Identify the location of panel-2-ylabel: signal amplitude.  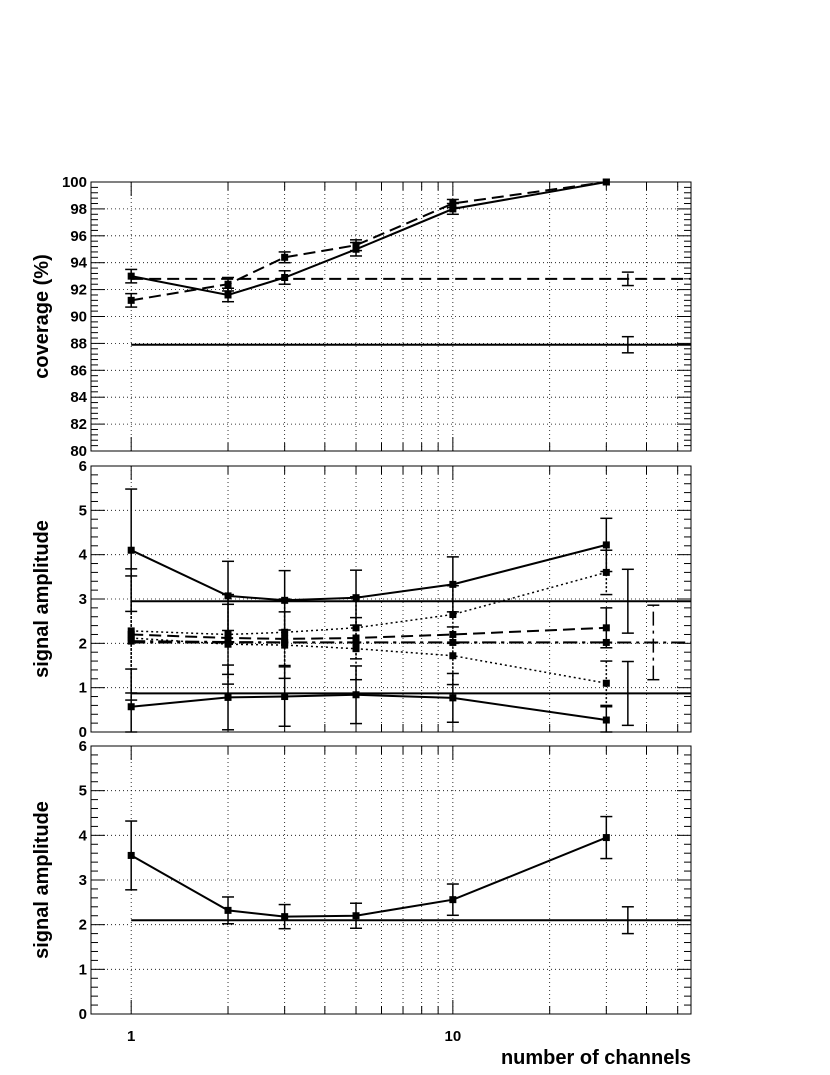
(42, 599).